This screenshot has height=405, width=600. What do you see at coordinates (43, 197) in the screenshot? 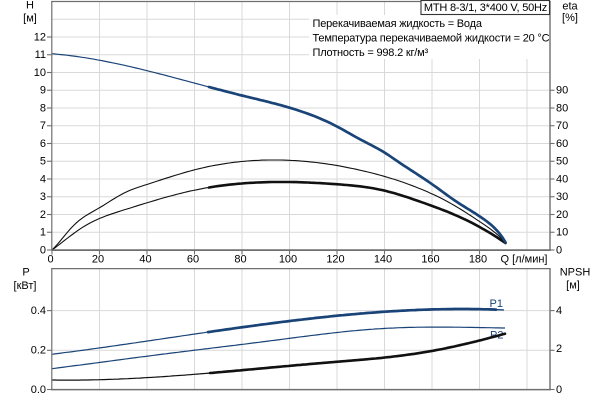
I see `svg-text: 3` at bounding box center [43, 197].